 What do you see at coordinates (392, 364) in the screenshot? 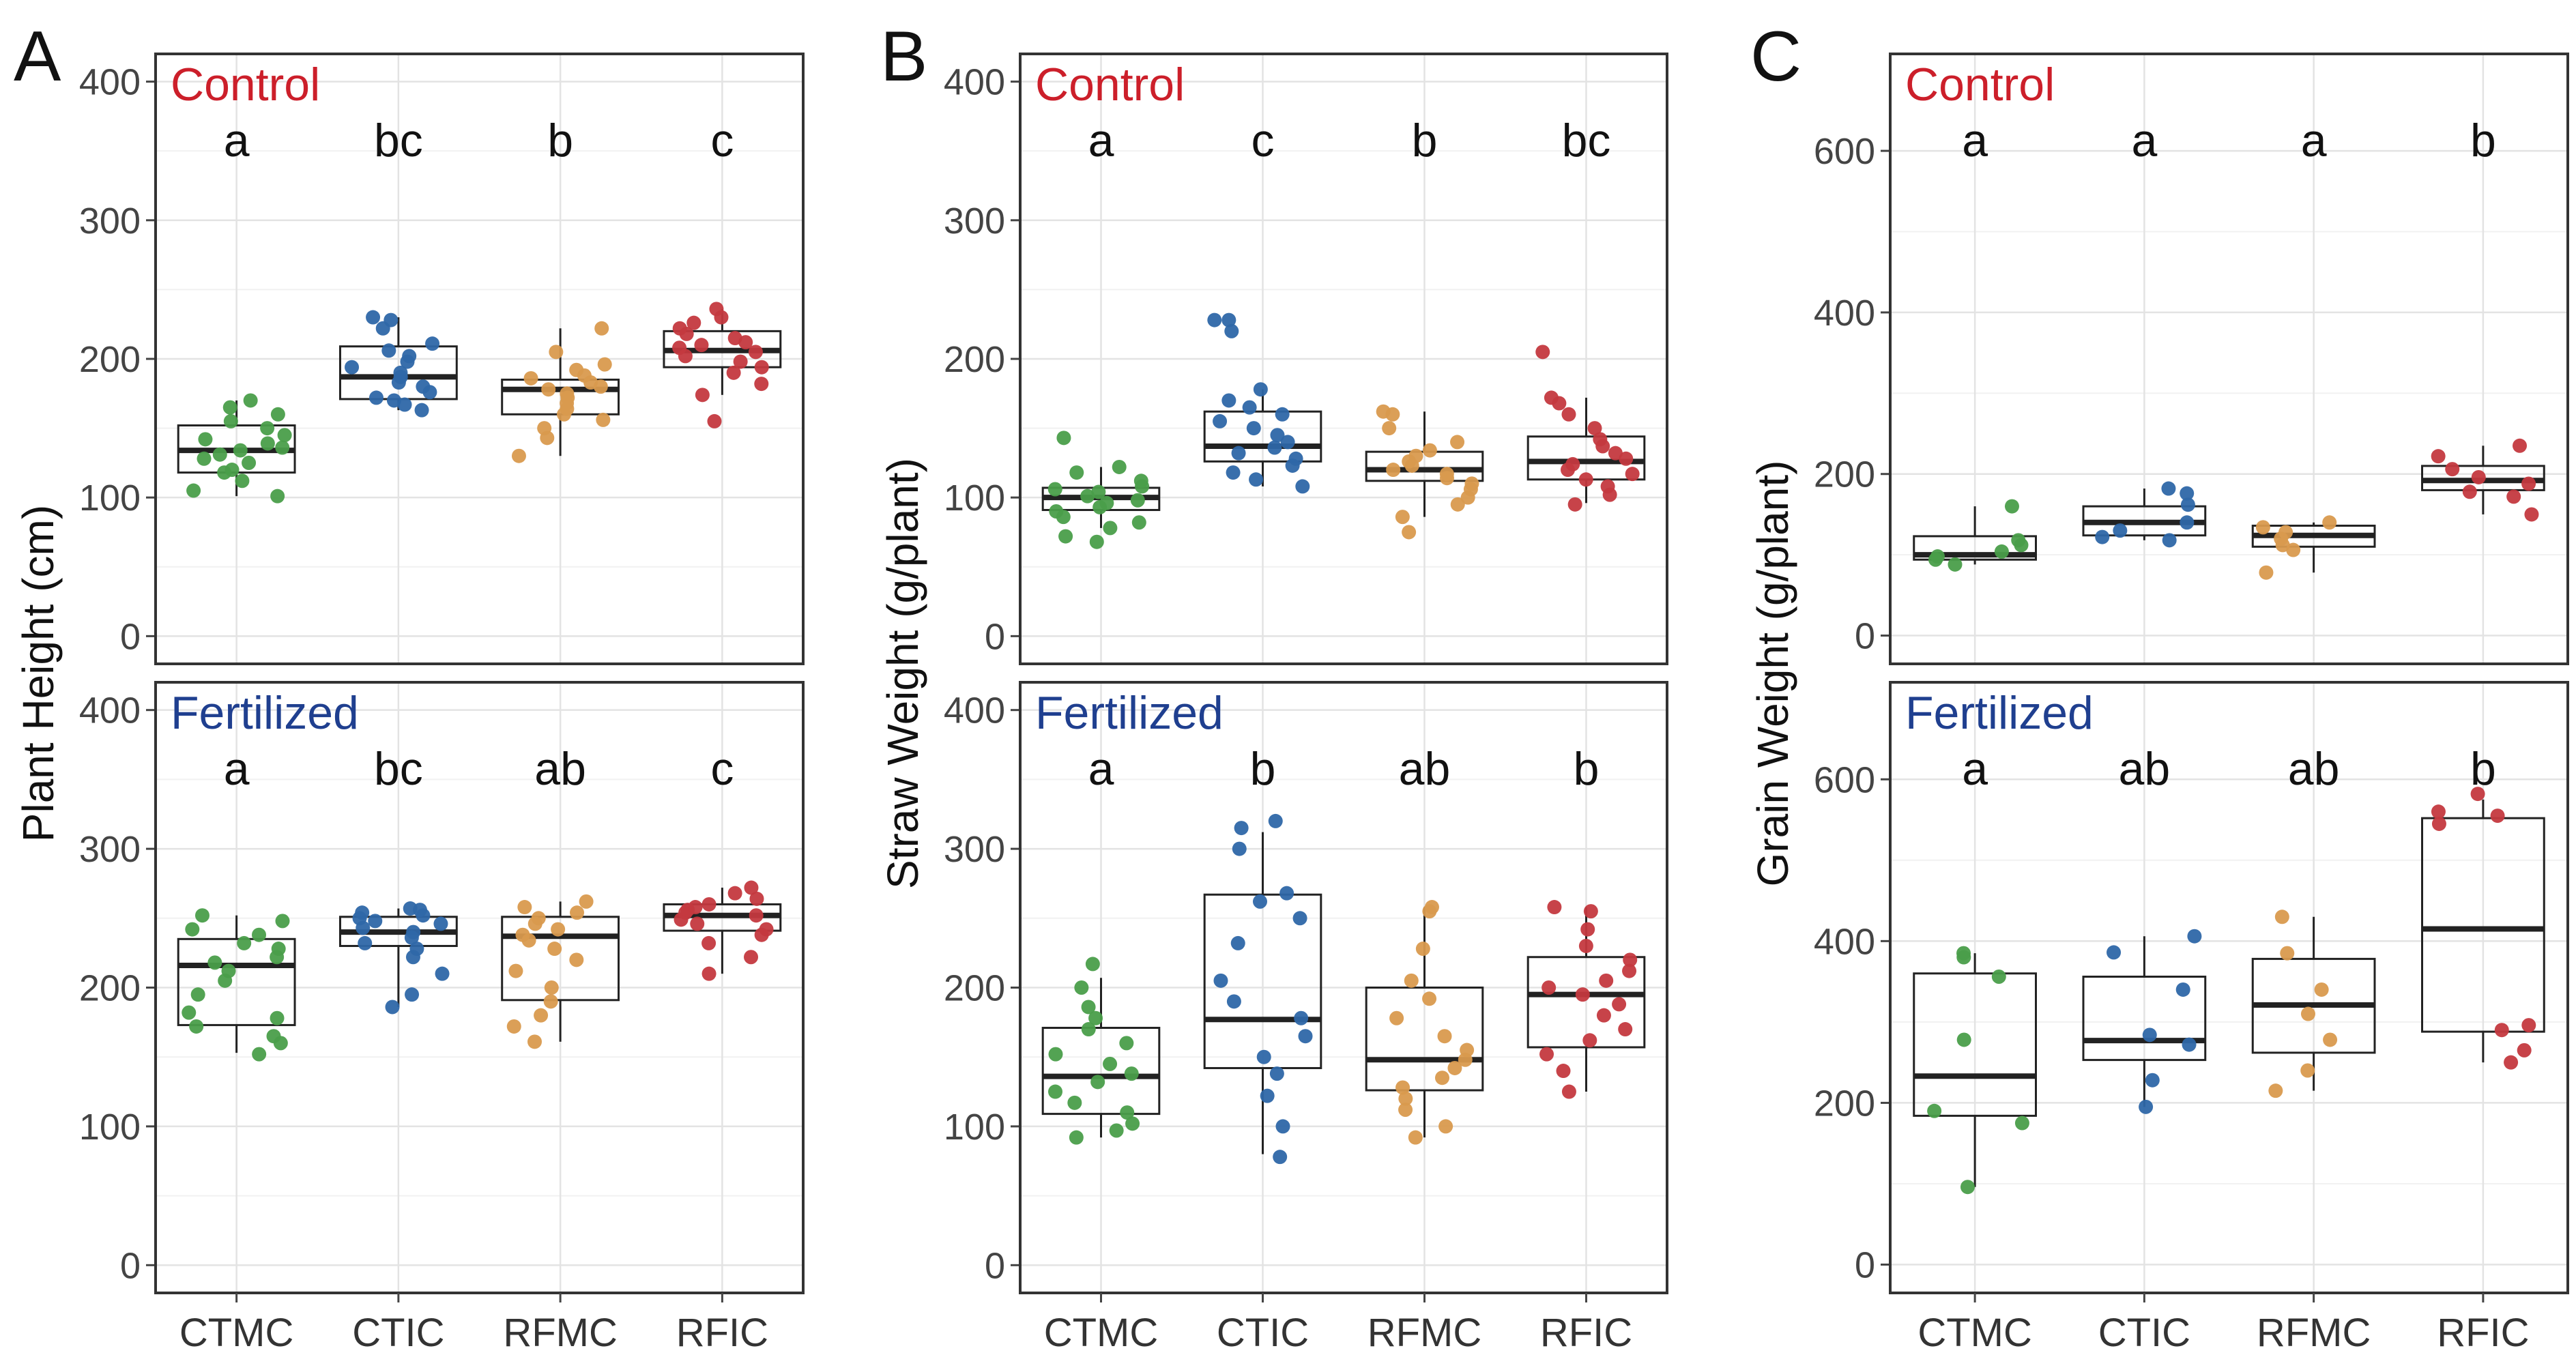
I see `points-ctic` at bounding box center [392, 364].